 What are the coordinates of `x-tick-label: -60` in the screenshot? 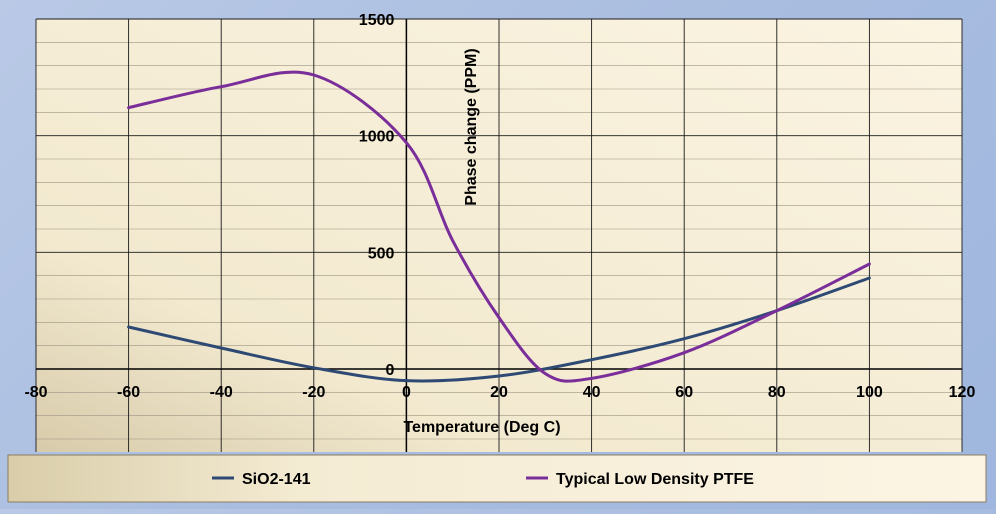 It's located at (128, 392).